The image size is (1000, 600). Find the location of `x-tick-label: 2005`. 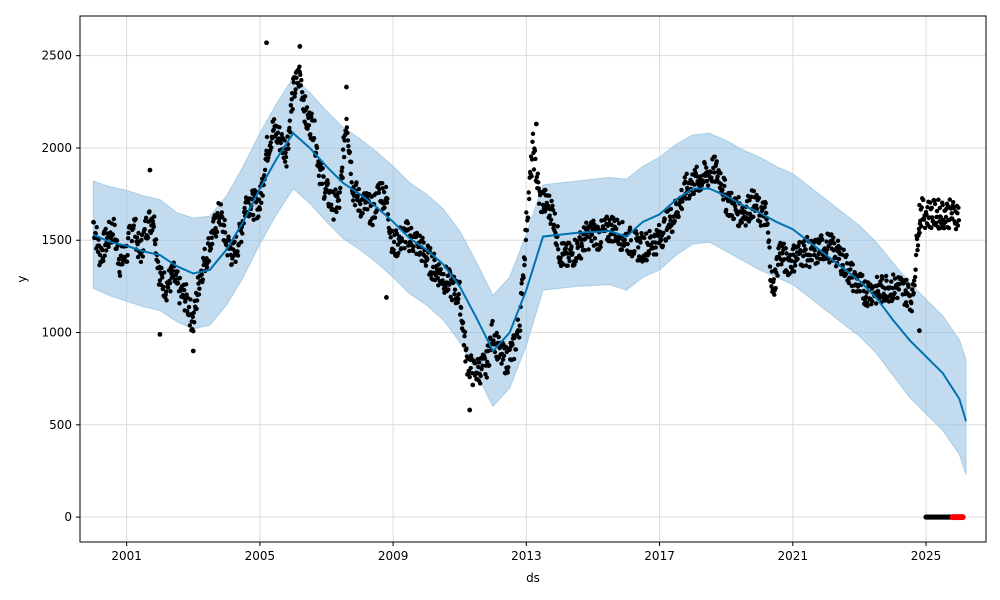

x-tick-label: 2005 is located at coordinates (260, 556).